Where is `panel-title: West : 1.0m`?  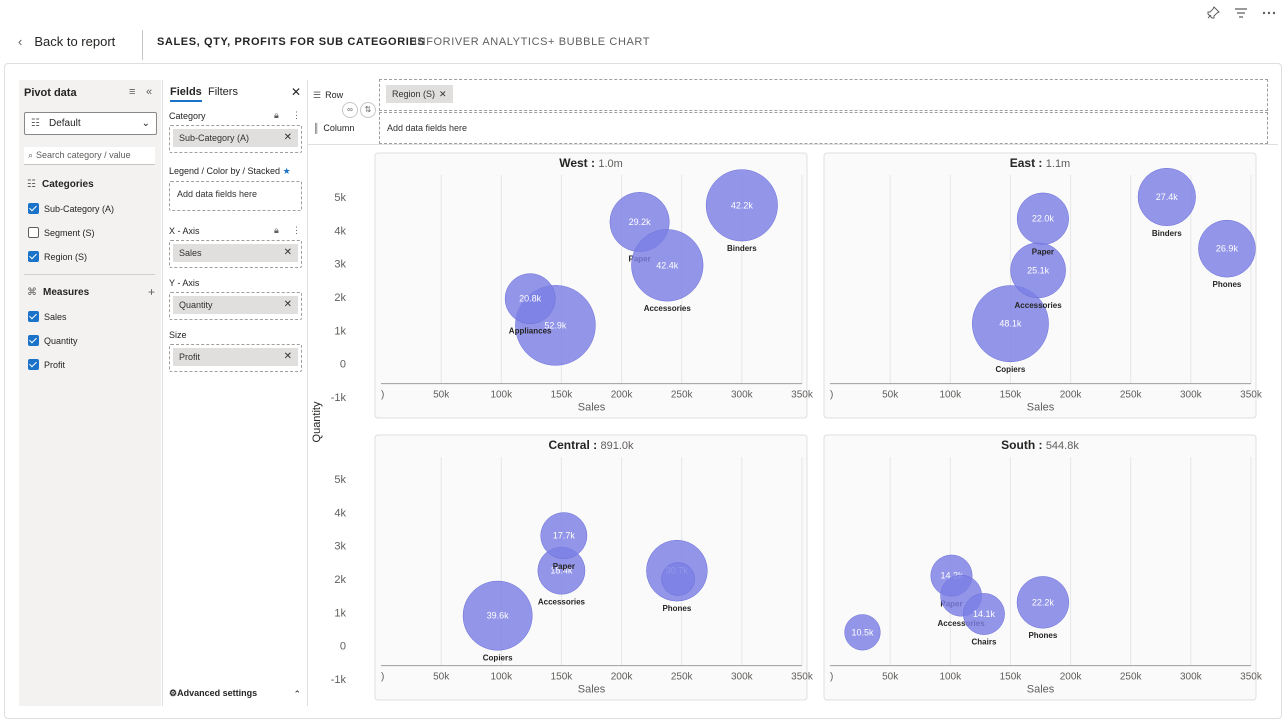
panel-title: West : 1.0m is located at coordinates (591, 163).